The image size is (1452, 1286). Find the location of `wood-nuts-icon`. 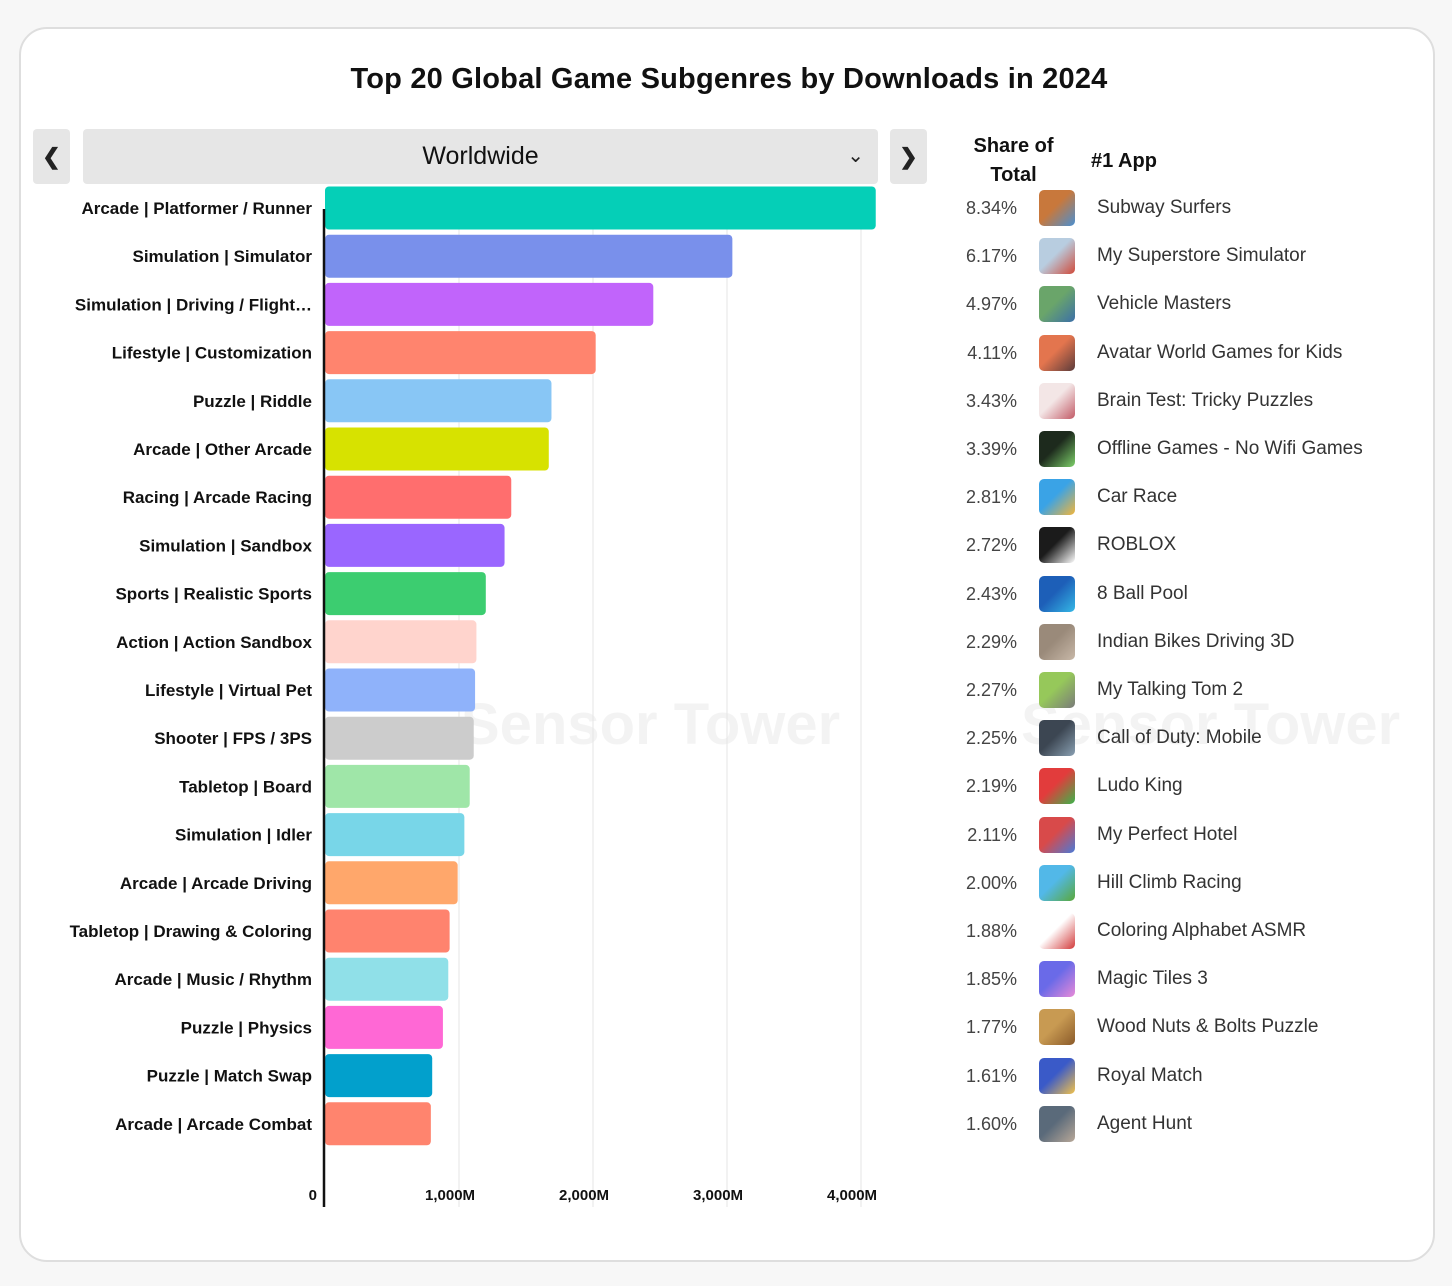

wood-nuts-icon is located at coordinates (1057, 1027).